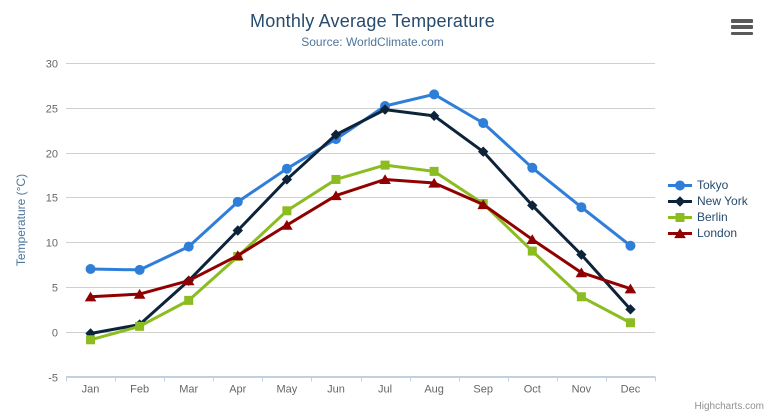  What do you see at coordinates (52, 110) in the screenshot?
I see `y-axis-label: 25` at bounding box center [52, 110].